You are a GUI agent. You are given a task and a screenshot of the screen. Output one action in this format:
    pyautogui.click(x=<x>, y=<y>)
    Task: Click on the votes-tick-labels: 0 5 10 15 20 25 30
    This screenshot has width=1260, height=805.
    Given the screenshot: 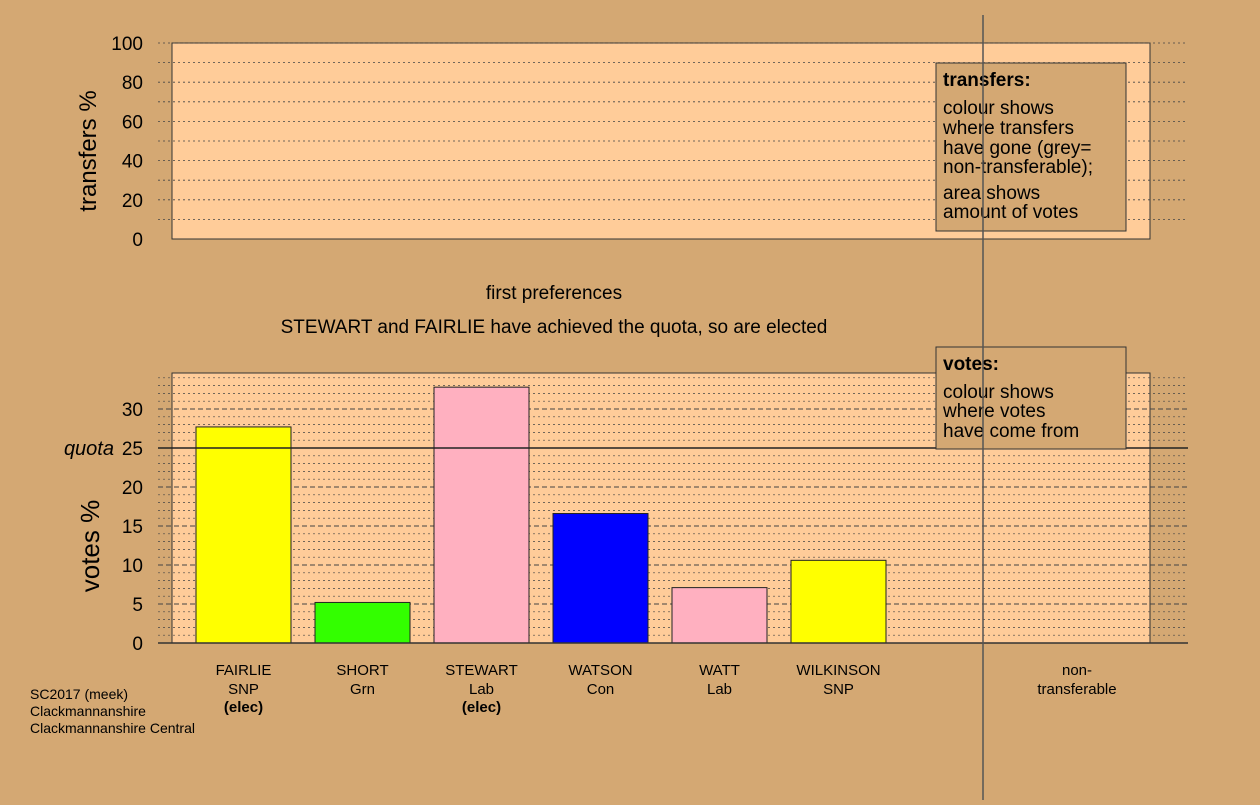 What is the action you would take?
    pyautogui.click(x=132, y=527)
    